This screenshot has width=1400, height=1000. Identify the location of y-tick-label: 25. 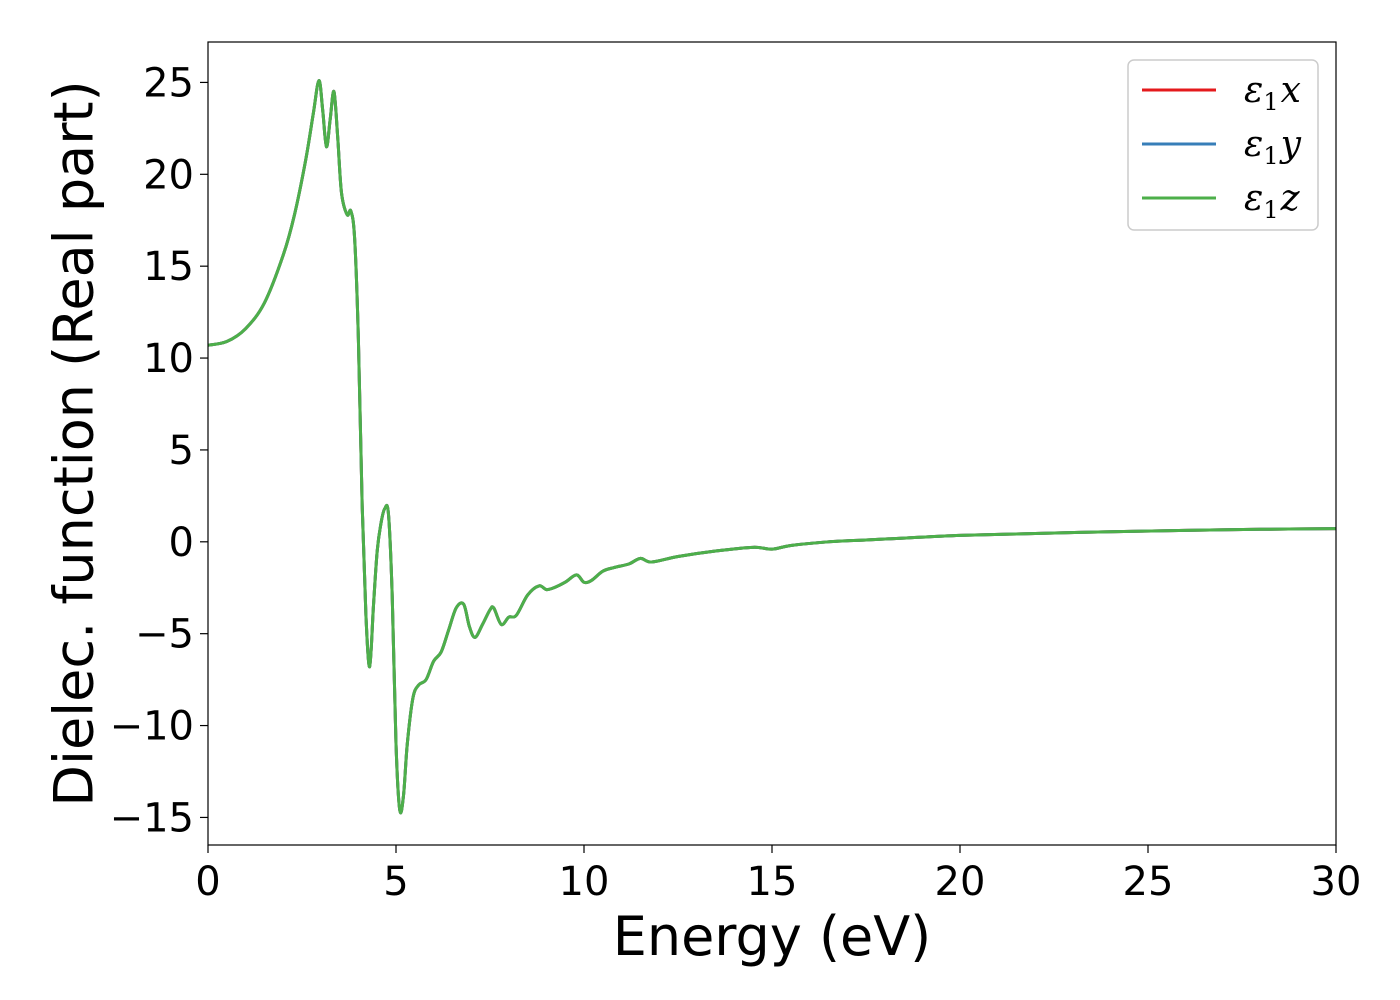
(168, 83).